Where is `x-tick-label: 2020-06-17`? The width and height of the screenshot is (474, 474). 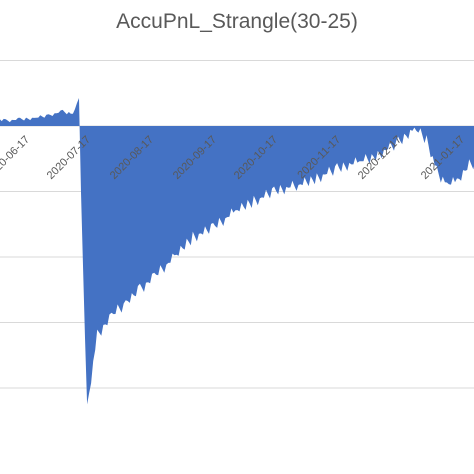
x-tick-label: 2020-06-17 is located at coordinates (16, 158).